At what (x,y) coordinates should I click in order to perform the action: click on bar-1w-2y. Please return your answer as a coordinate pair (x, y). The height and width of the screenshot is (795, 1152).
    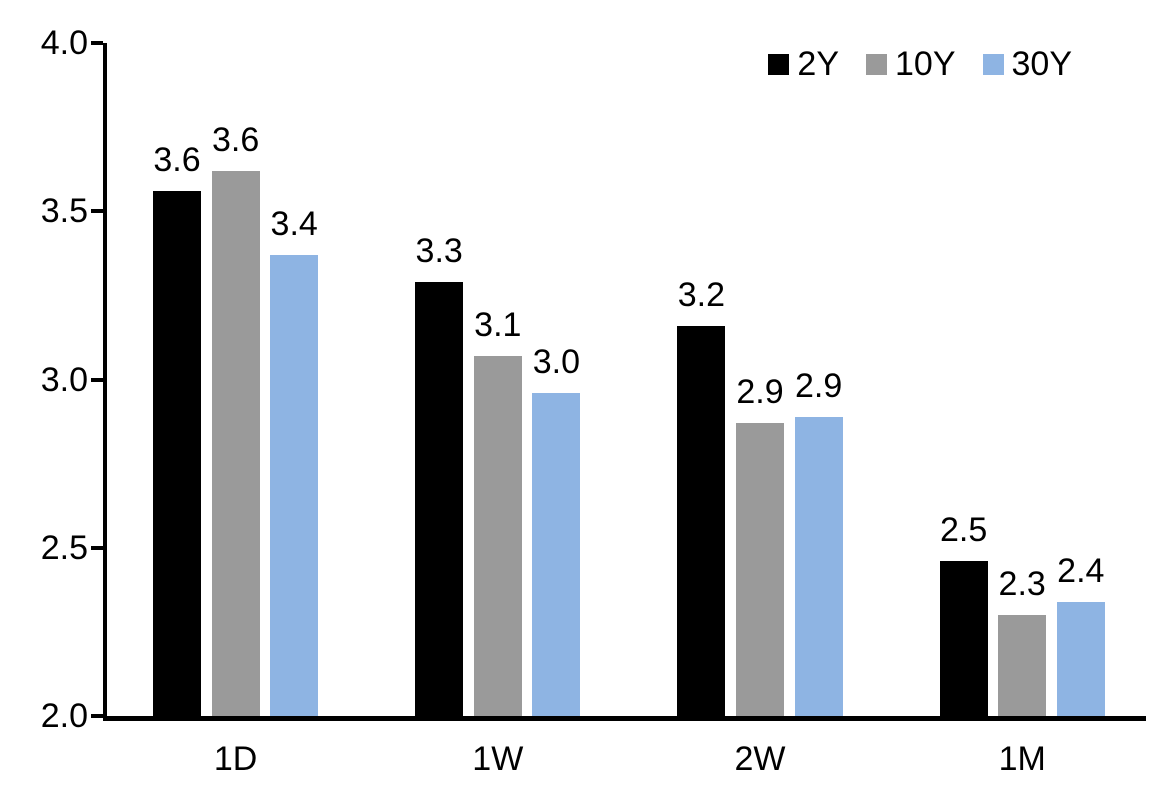
    Looking at the image, I should click on (439, 498).